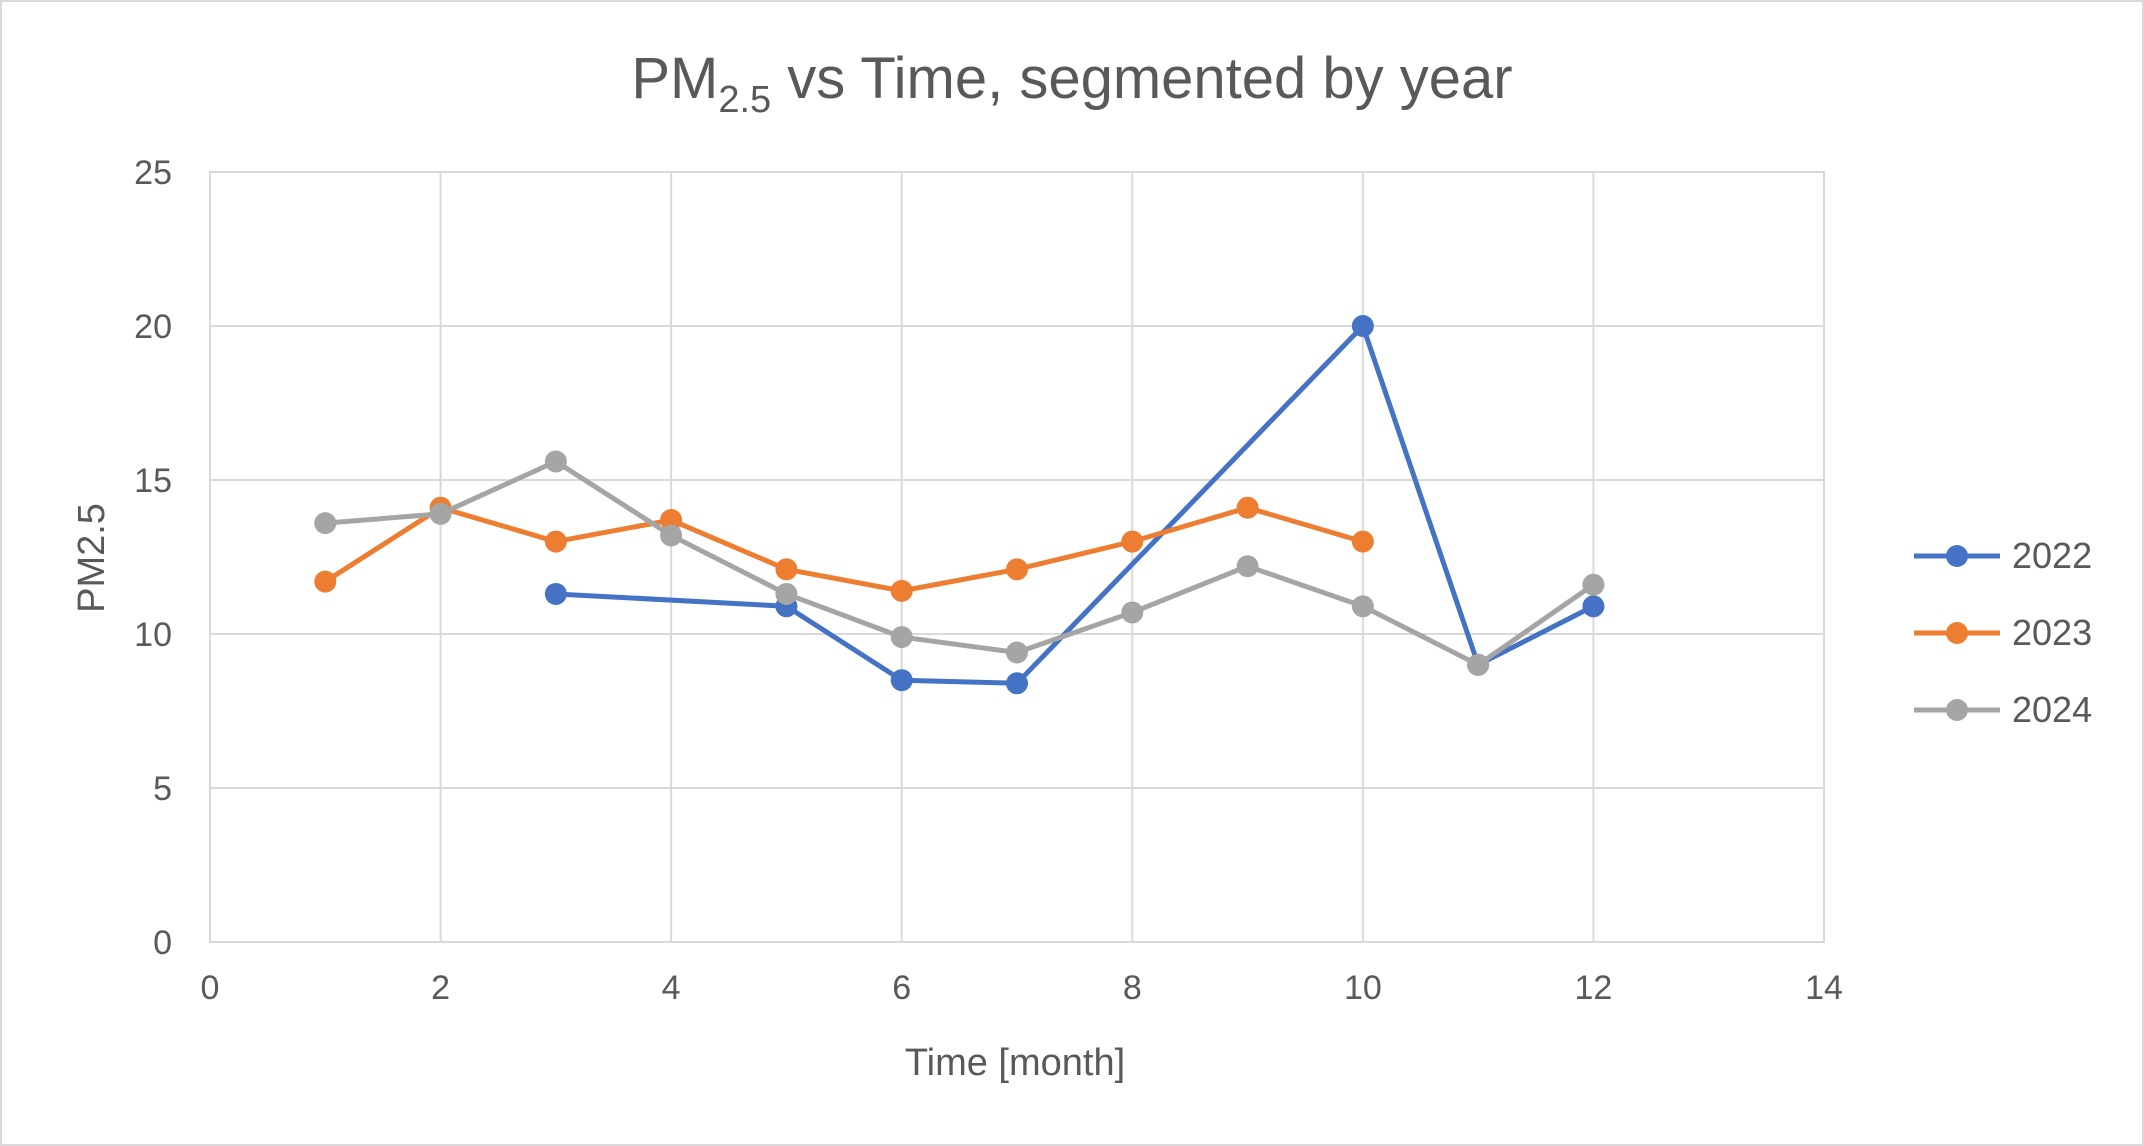  What do you see at coordinates (671, 988) in the screenshot?
I see `x-tick-label: 4` at bounding box center [671, 988].